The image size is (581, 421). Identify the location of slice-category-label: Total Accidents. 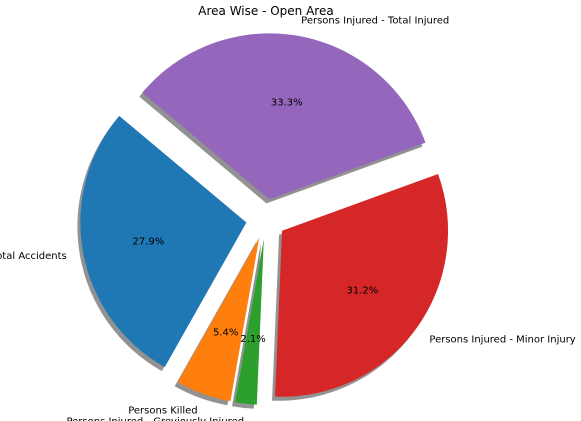
(33, 256).